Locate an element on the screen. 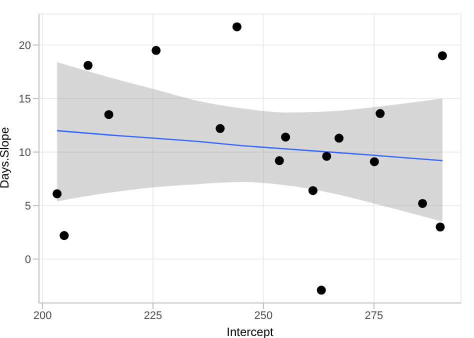 Image resolution: width=474 pixels, height=338 pixels. x-tick-label: 225 is located at coordinates (153, 316).